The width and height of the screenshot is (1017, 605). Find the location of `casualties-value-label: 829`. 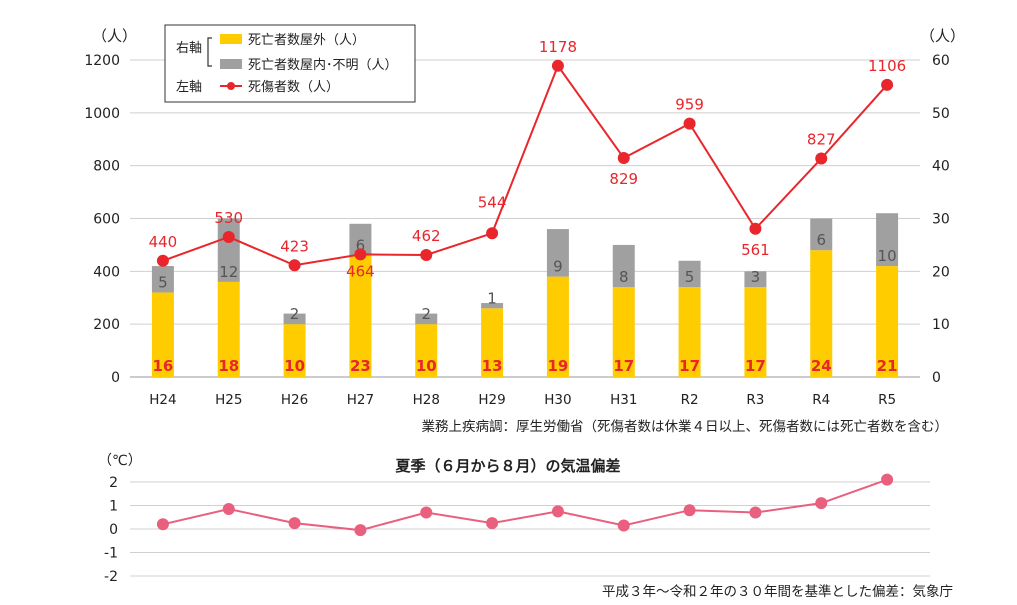

casualties-value-label: 829 is located at coordinates (623, 179).